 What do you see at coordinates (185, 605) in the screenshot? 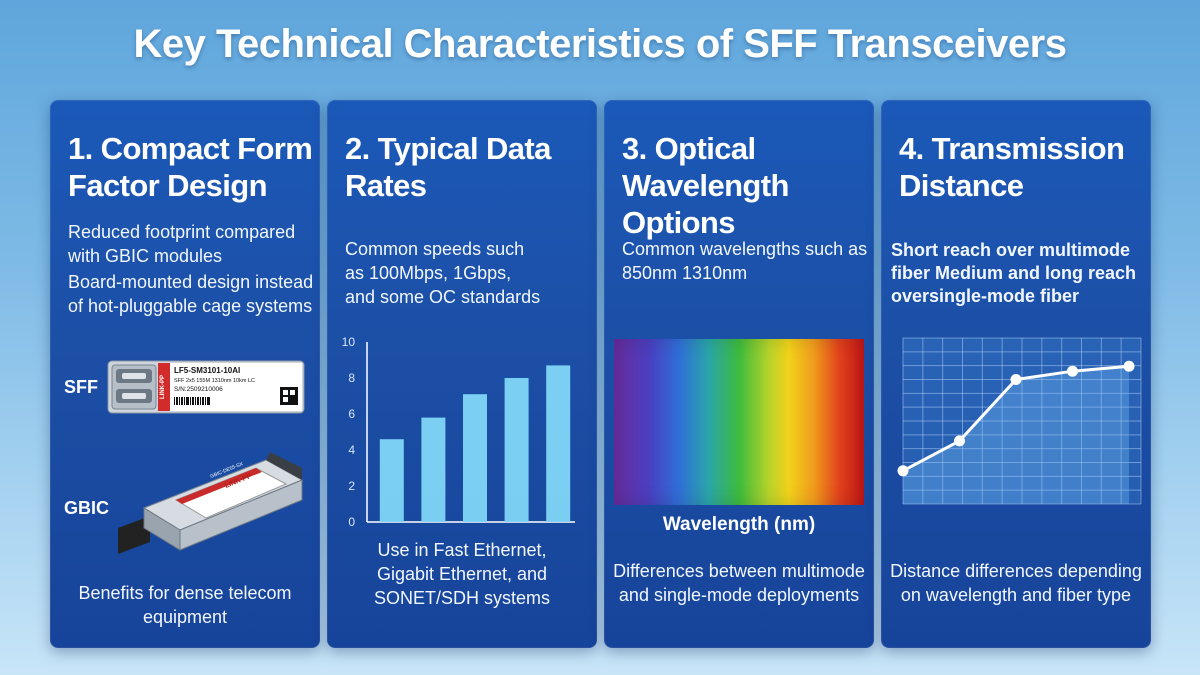
I see `card-footer: Benefits for dense telecom equipment` at bounding box center [185, 605].